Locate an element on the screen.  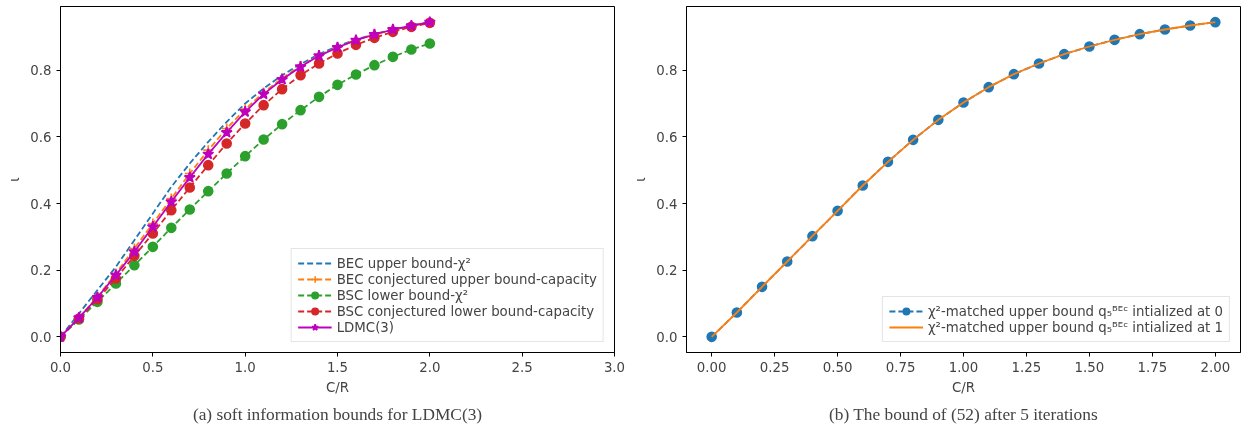
x-tick-label: 0.0 is located at coordinates (60, 367).